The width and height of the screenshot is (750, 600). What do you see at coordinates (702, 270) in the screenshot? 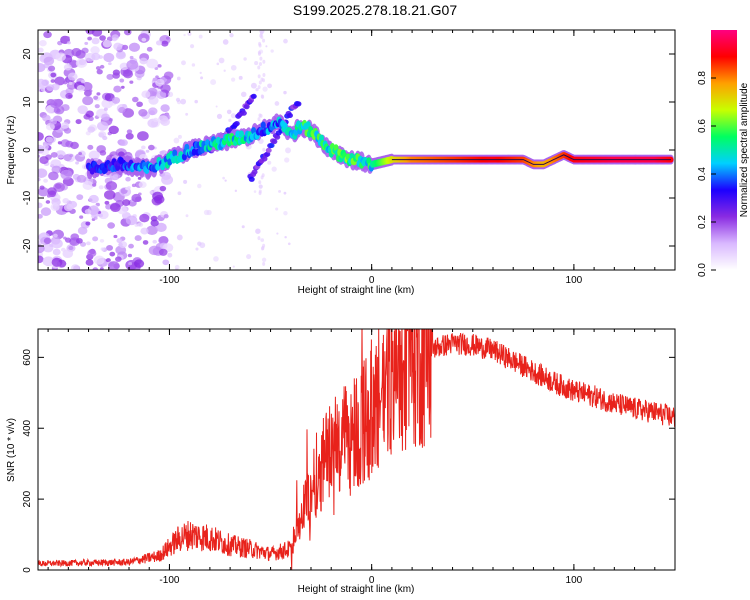
I see `colorbar-tick-label: 0.0` at bounding box center [702, 270].